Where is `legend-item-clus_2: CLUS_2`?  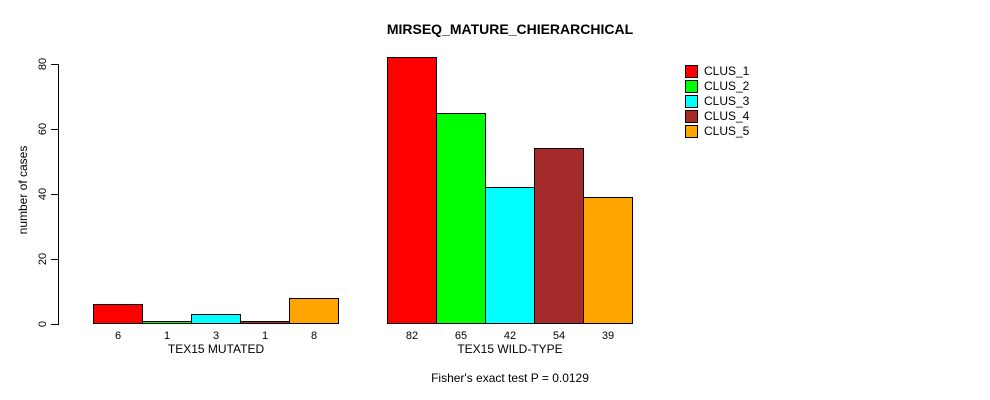 legend-item-clus_2: CLUS_2 is located at coordinates (717, 86).